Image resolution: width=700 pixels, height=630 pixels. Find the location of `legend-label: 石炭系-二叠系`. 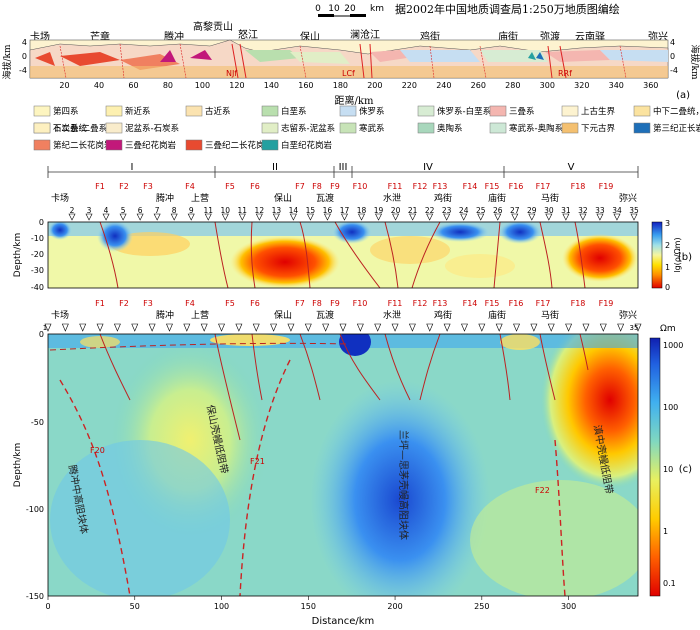

legend-label: 石炭系-二叠系 is located at coordinates (80, 128).